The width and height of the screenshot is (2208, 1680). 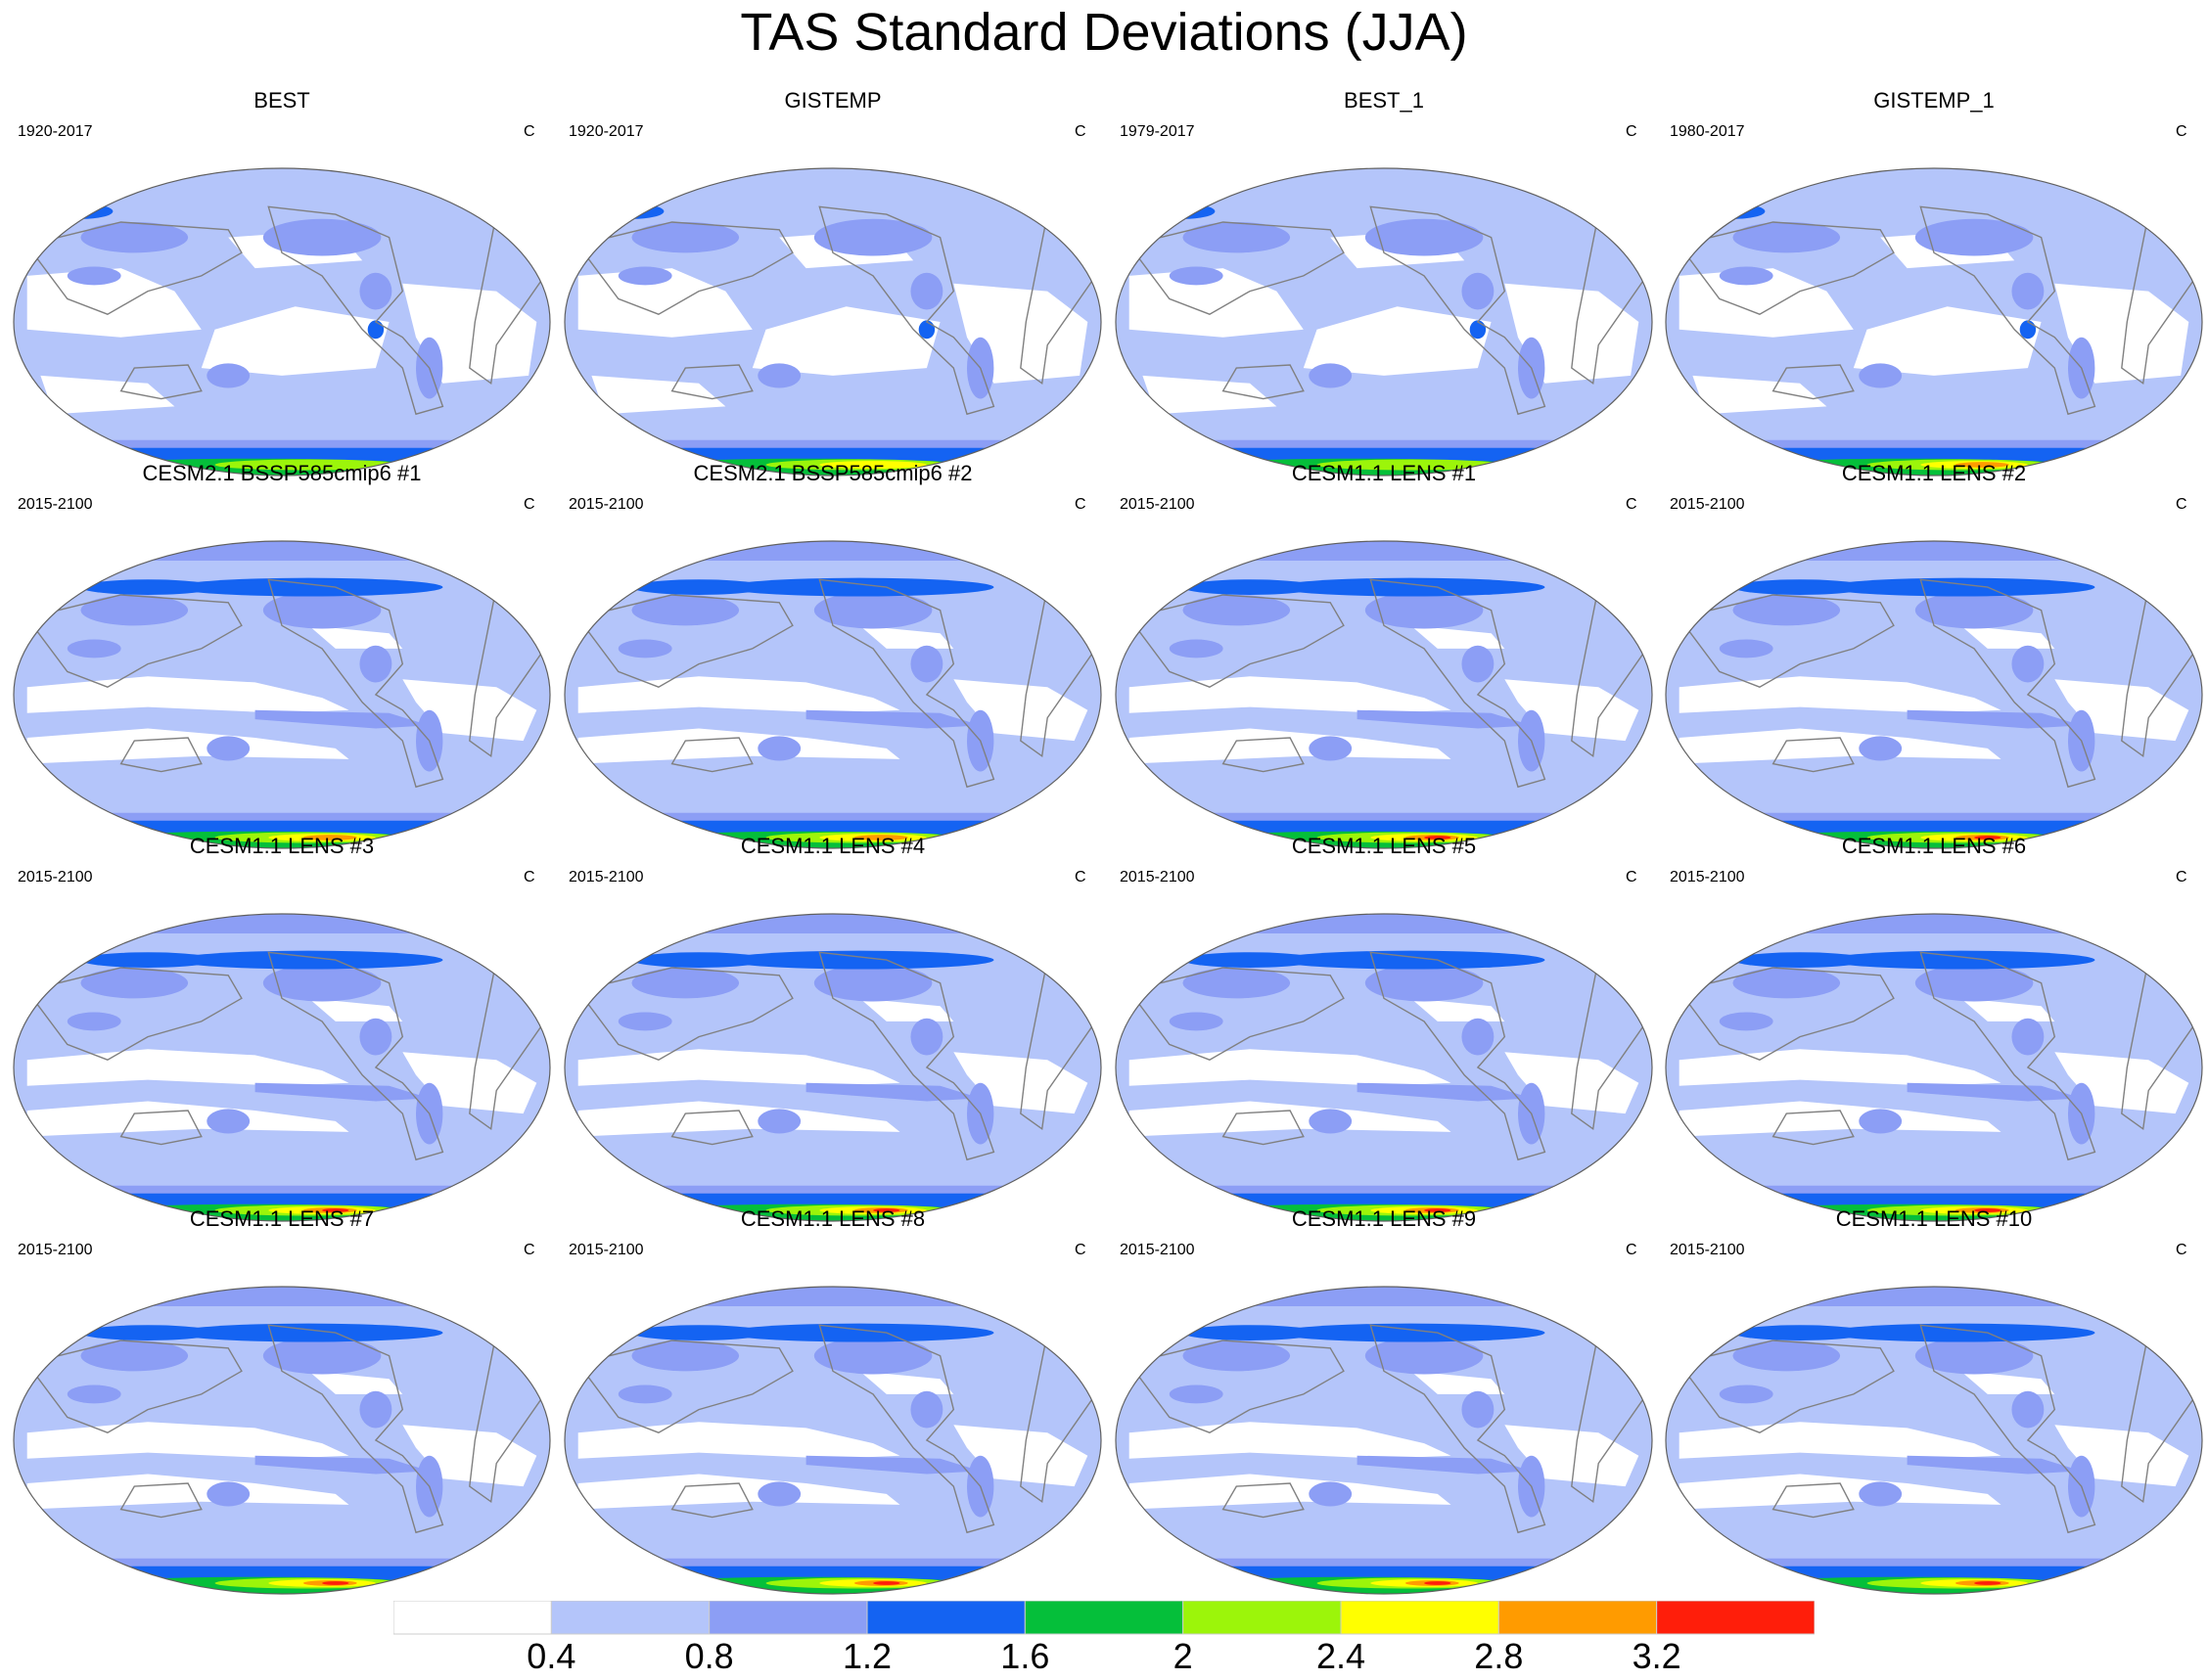 What do you see at coordinates (1708, 131) in the screenshot?
I see `panel-period: 1980-2017` at bounding box center [1708, 131].